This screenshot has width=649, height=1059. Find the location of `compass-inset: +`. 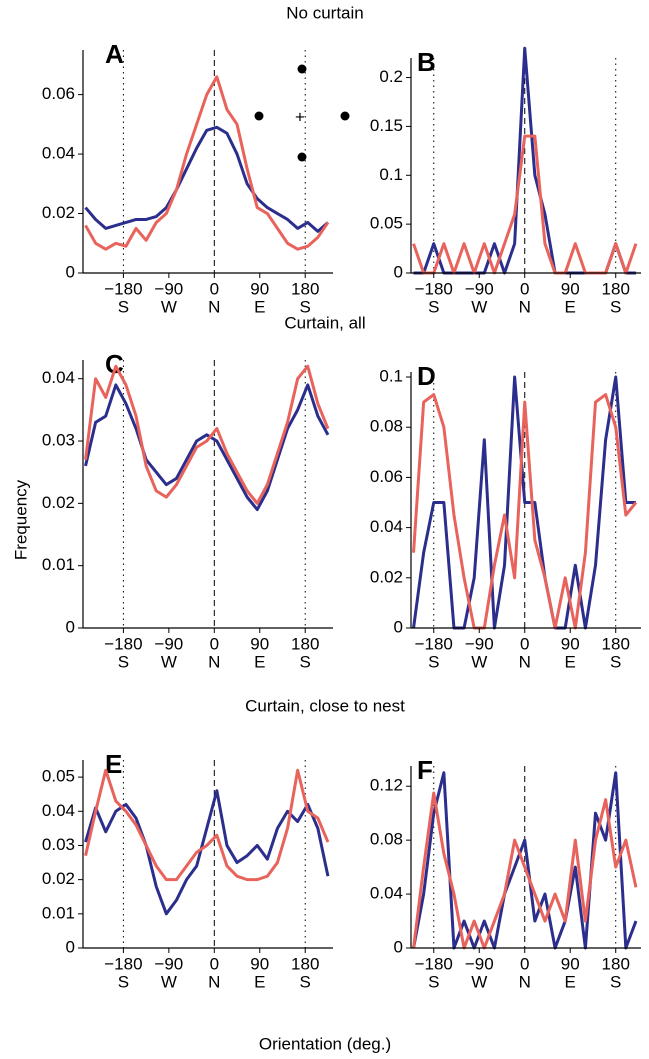

compass-inset: + is located at coordinates (302, 113).